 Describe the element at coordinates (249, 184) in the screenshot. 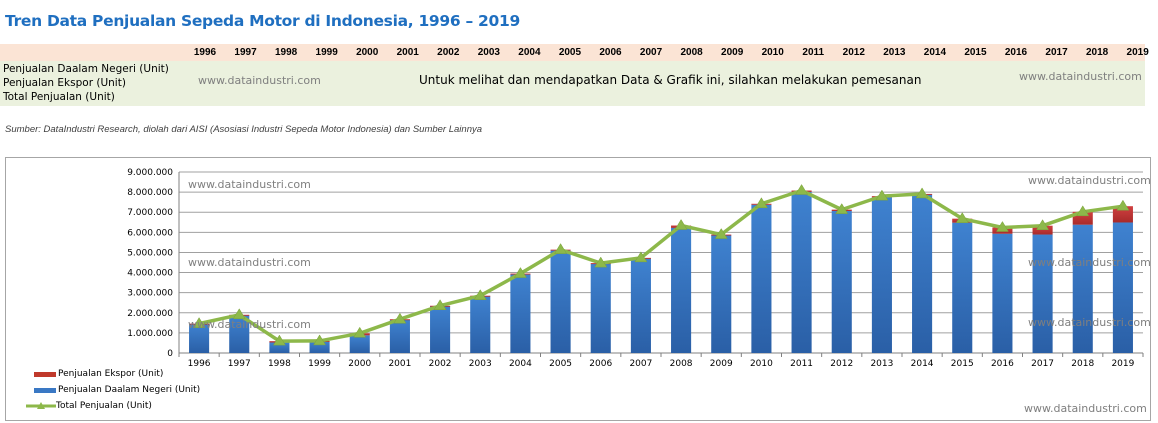

I see `chart-watermark-top-left: www.dataindustri.com` at that location.